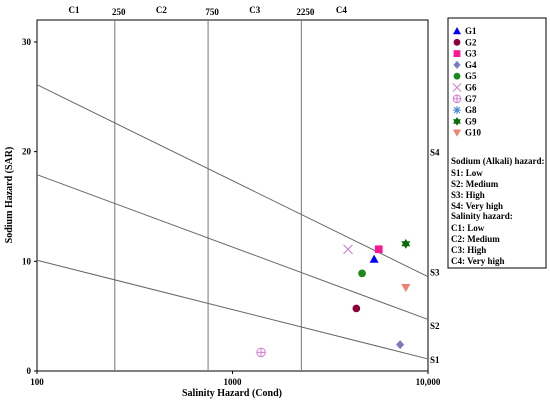 Image resolution: width=550 pixels, height=404 pixels. Describe the element at coordinates (362, 273) in the screenshot. I see `data-point-g5` at that location.